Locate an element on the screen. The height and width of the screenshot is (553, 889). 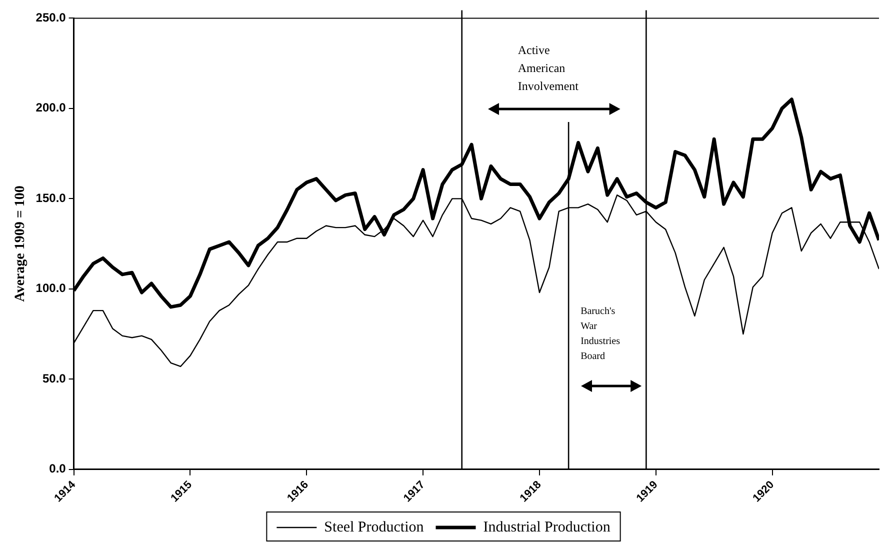
legend-label: Steel Production is located at coordinates (374, 527).